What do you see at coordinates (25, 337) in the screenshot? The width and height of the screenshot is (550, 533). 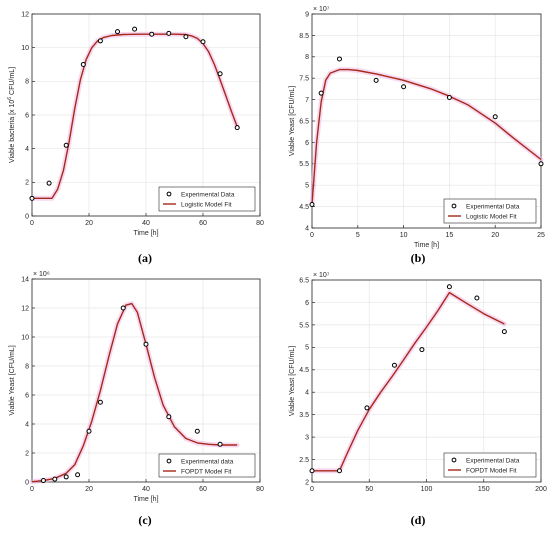 I see `y-tick-label: 10` at bounding box center [25, 337].